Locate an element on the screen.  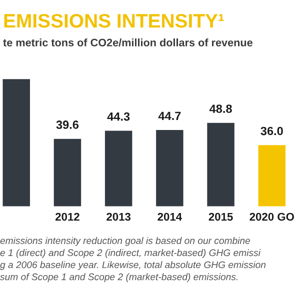
chart-title: EMISSIONS INTENSITY¹ is located at coordinates (114, 21).